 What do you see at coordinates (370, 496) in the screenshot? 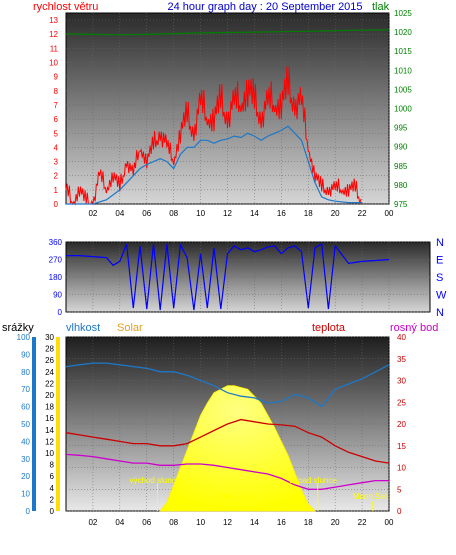
I see `moonset-label: Moon Set` at bounding box center [370, 496].